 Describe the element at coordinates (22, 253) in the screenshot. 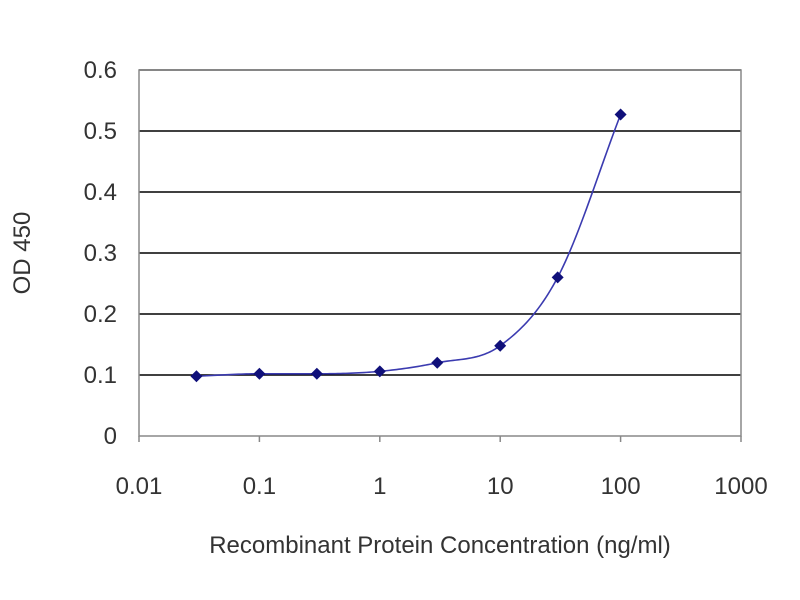

I see `y-axis-title: OD 450` at that location.